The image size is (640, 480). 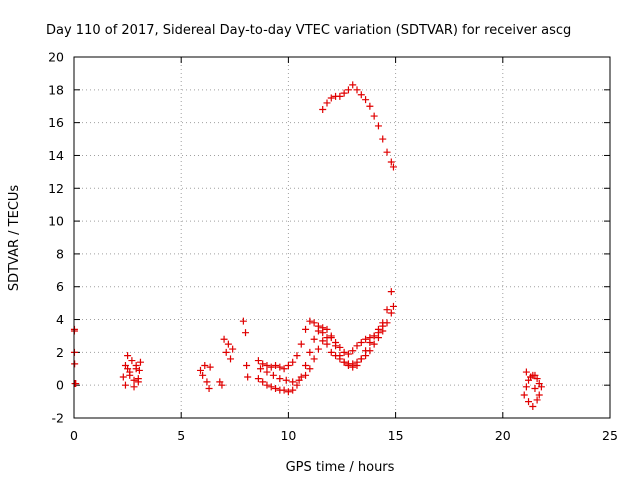 I want to click on y-axis-label: SDTVAR / TECUs, so click(x=14, y=238).